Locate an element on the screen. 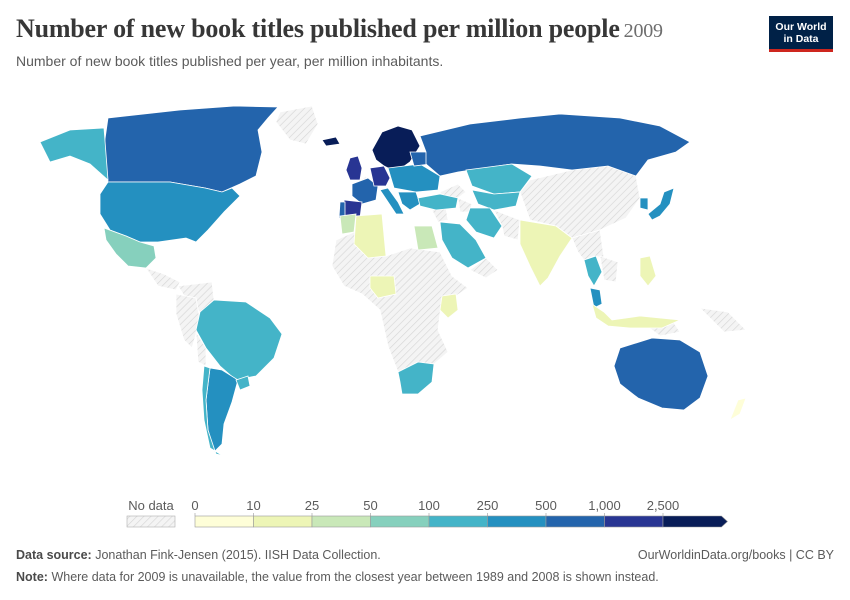 The height and width of the screenshot is (600, 850). country-iceland is located at coordinates (331, 141).